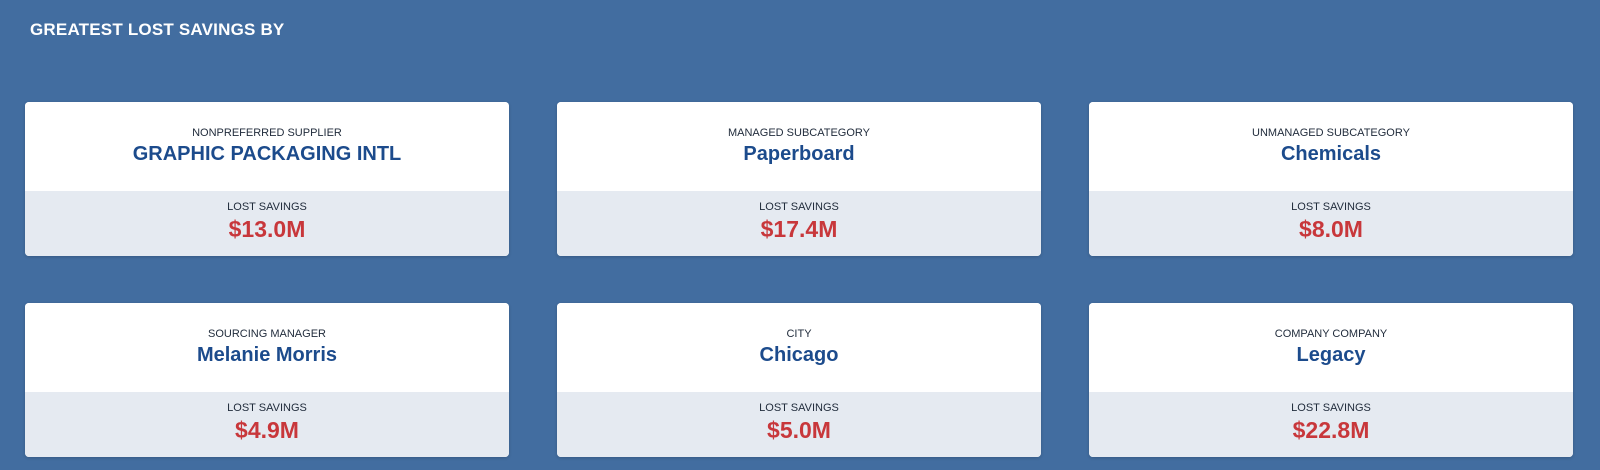 Image resolution: width=1600 pixels, height=470 pixels. Describe the element at coordinates (267, 133) in the screenshot. I see `dimension-label: NONPREFERRED SUPPLIER` at that location.